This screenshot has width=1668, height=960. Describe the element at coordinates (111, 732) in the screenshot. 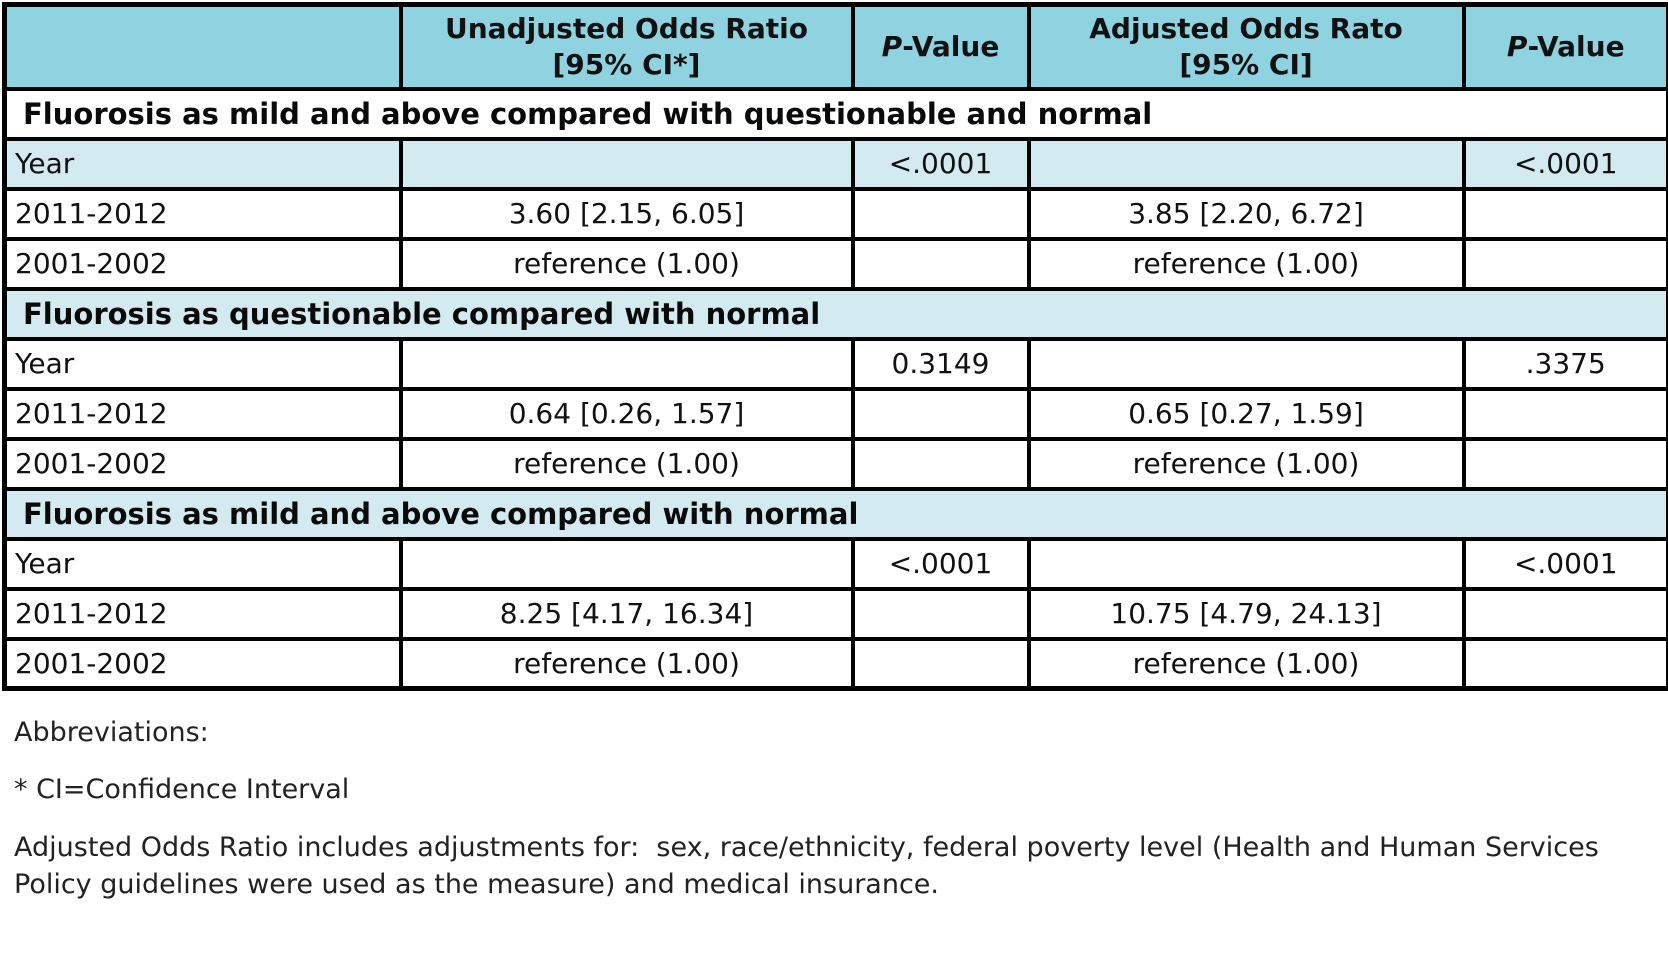

I see `abbreviations-label: Abbreviations:` at that location.